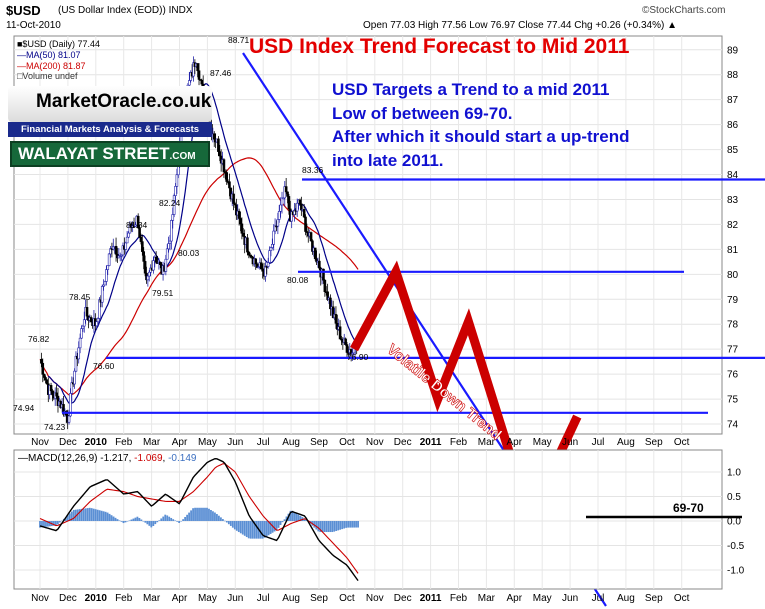 The height and width of the screenshot is (609, 765). I want to click on macd-x-tick: Mar, so click(152, 598).